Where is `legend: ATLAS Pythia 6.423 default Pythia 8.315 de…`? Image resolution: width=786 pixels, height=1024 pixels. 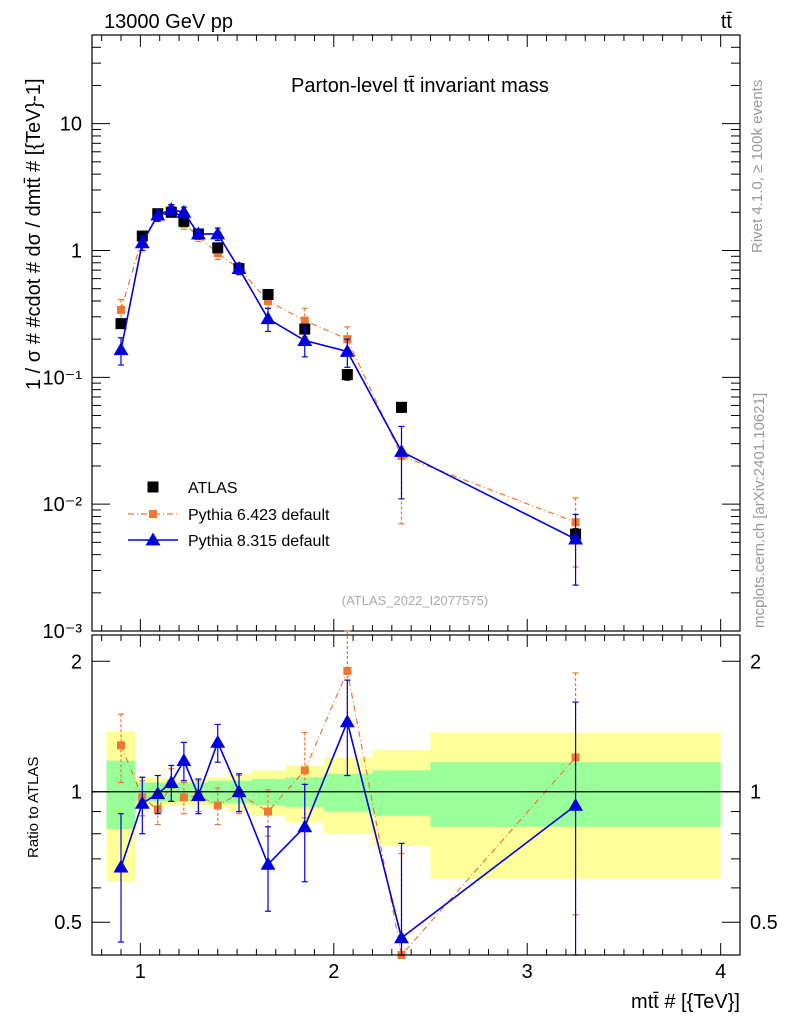 legend: ATLAS Pythia 6.423 default Pythia 8.315 de… is located at coordinates (229, 515).